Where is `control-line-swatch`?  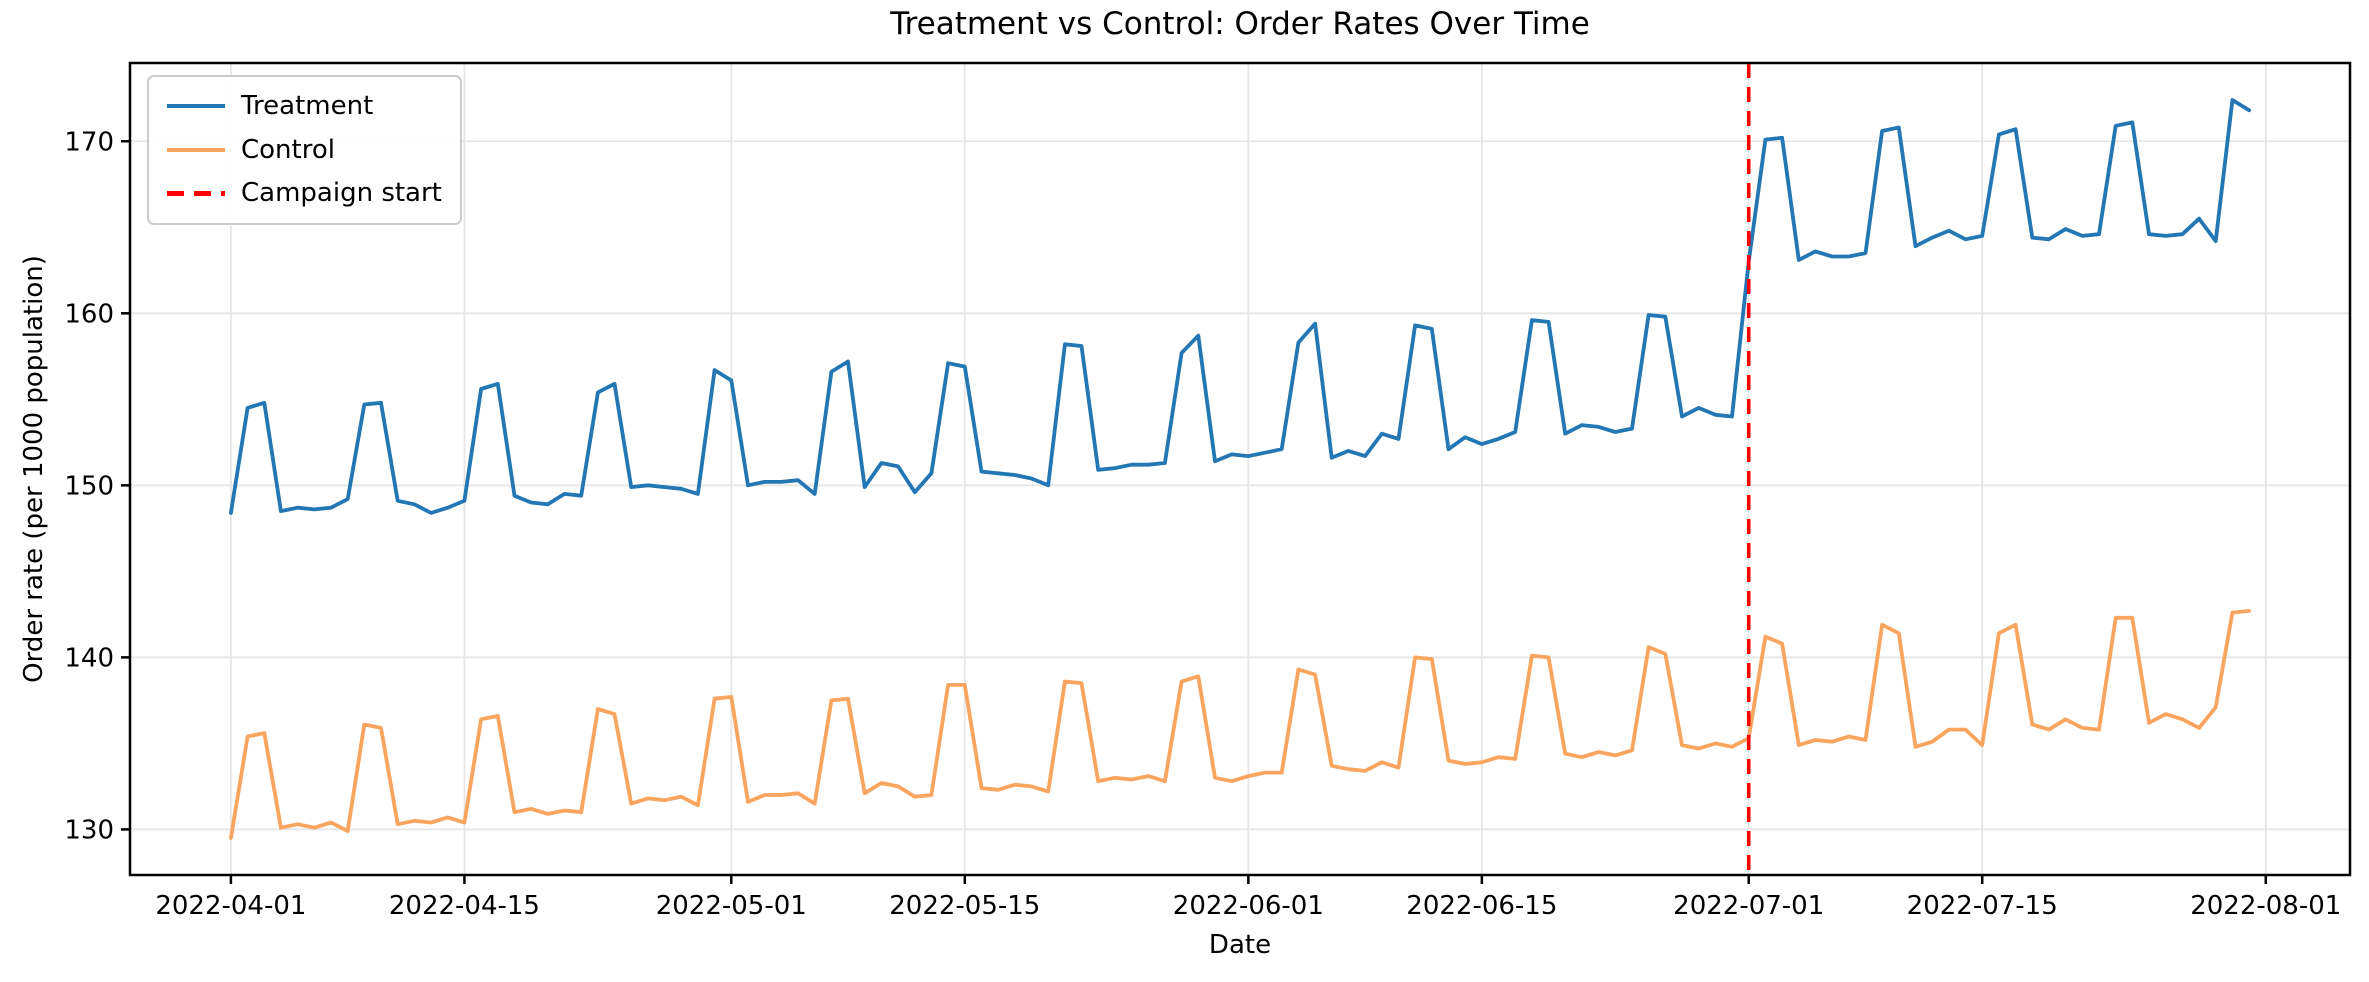
control-line-swatch is located at coordinates (196, 149).